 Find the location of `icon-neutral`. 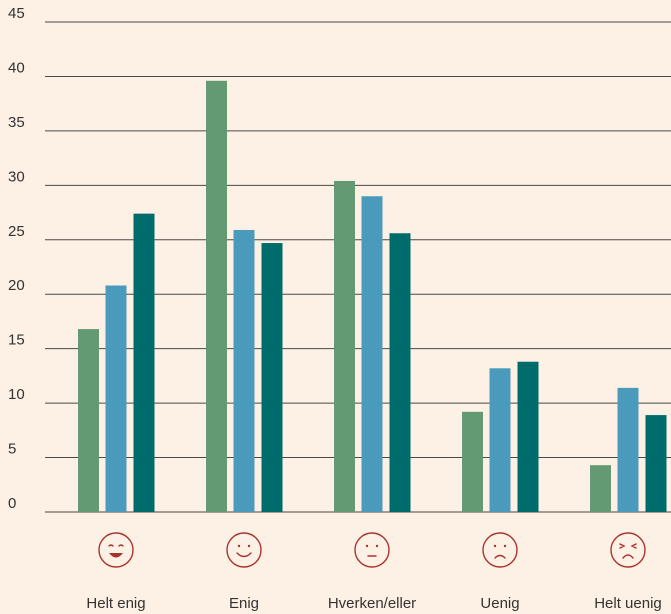

icon-neutral is located at coordinates (372, 550).